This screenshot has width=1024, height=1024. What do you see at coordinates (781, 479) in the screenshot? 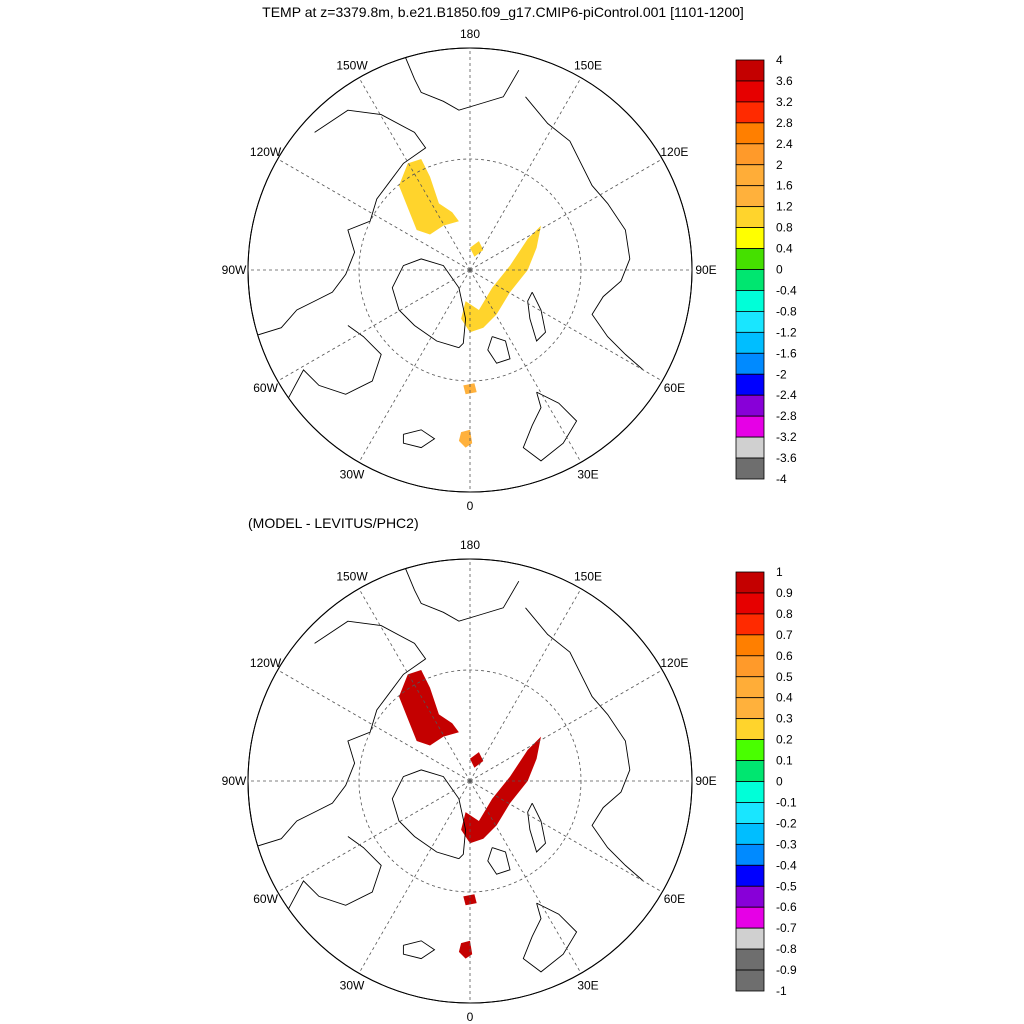
I see `colorbar-tick-label: -4` at bounding box center [781, 479].